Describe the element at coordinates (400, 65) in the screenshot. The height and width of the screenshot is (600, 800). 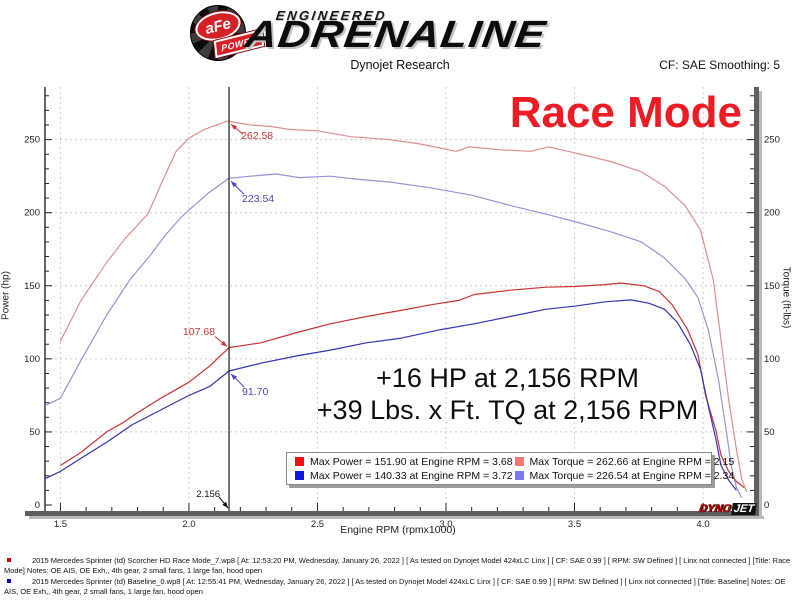
I see `dynojet-research-subtitle: Dynojet Research` at that location.